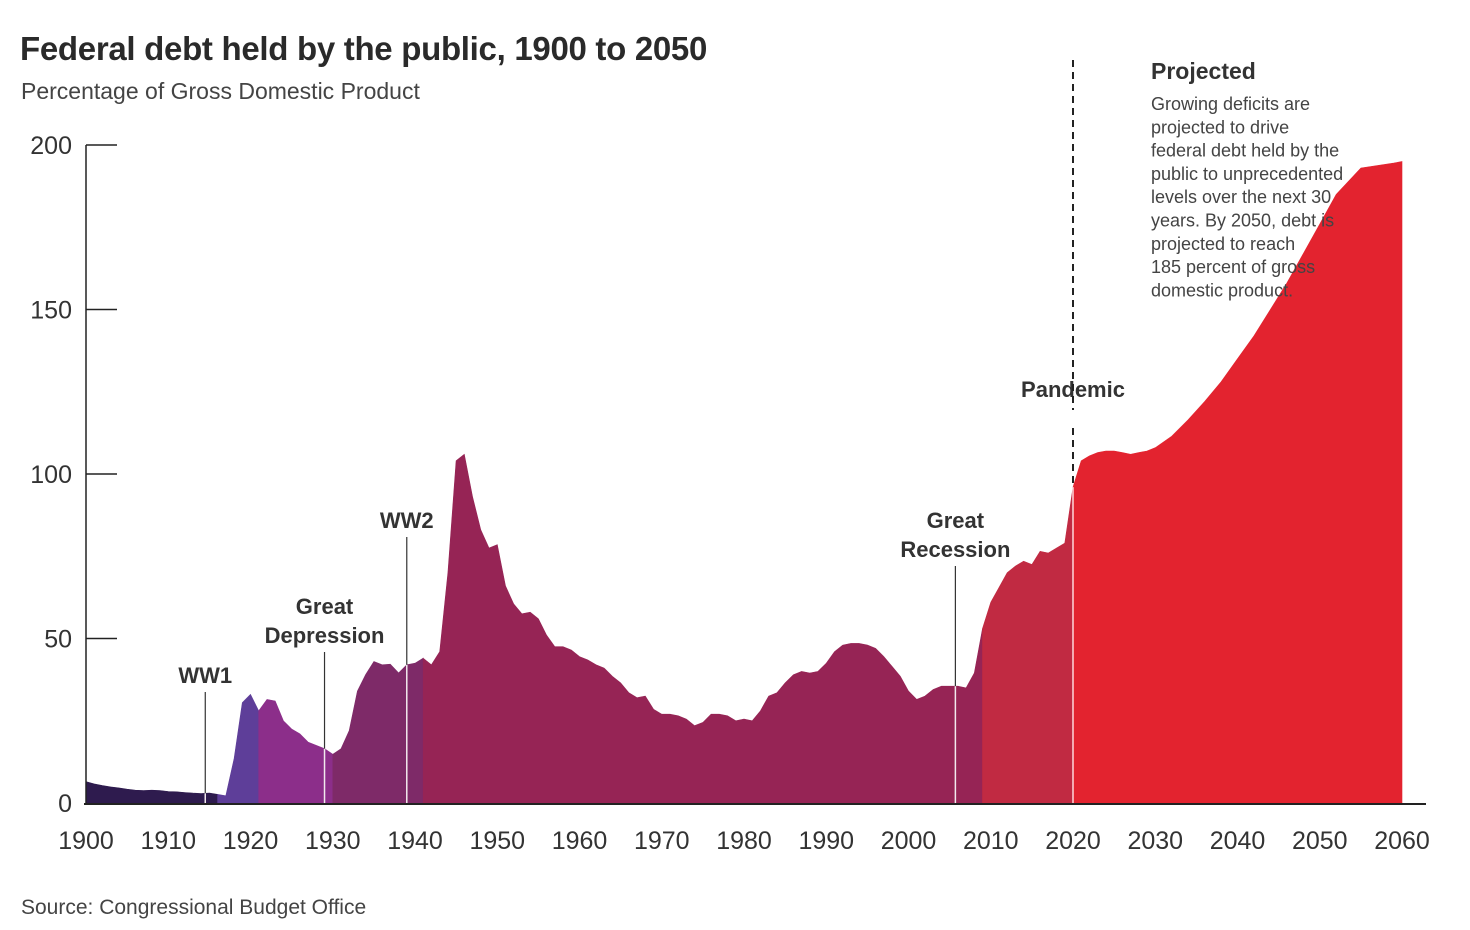 Image resolution: width=1470 pixels, height=930 pixels. What do you see at coordinates (662, 841) in the screenshot?
I see `x-tick-label: 1970` at bounding box center [662, 841].